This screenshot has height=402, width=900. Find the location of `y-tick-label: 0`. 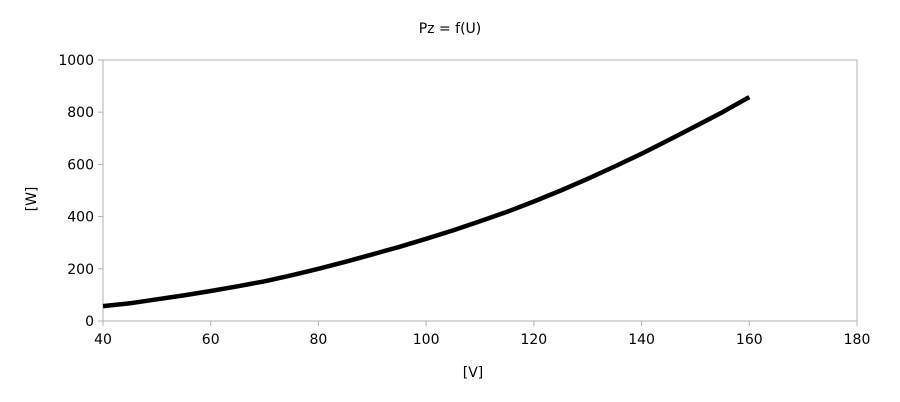

y-tick-label: 0 is located at coordinates (89, 322).